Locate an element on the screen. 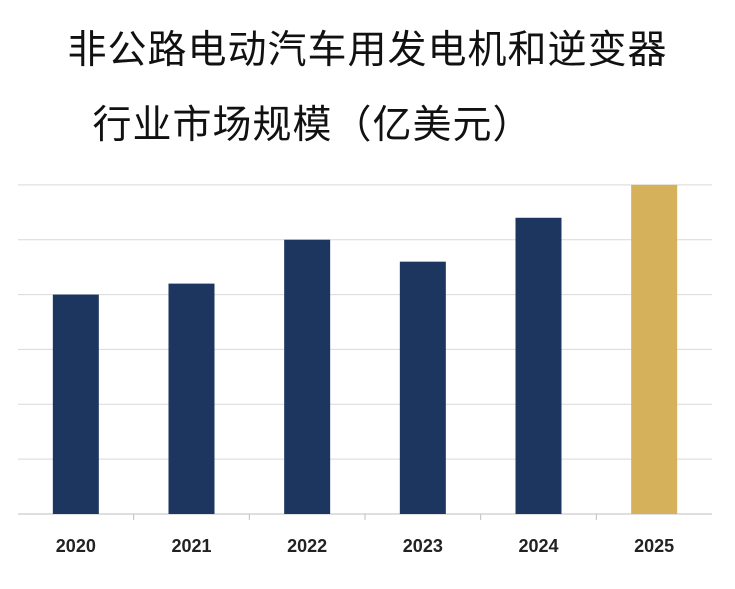 This screenshot has height=589, width=735. bar-2022 is located at coordinates (307, 376).